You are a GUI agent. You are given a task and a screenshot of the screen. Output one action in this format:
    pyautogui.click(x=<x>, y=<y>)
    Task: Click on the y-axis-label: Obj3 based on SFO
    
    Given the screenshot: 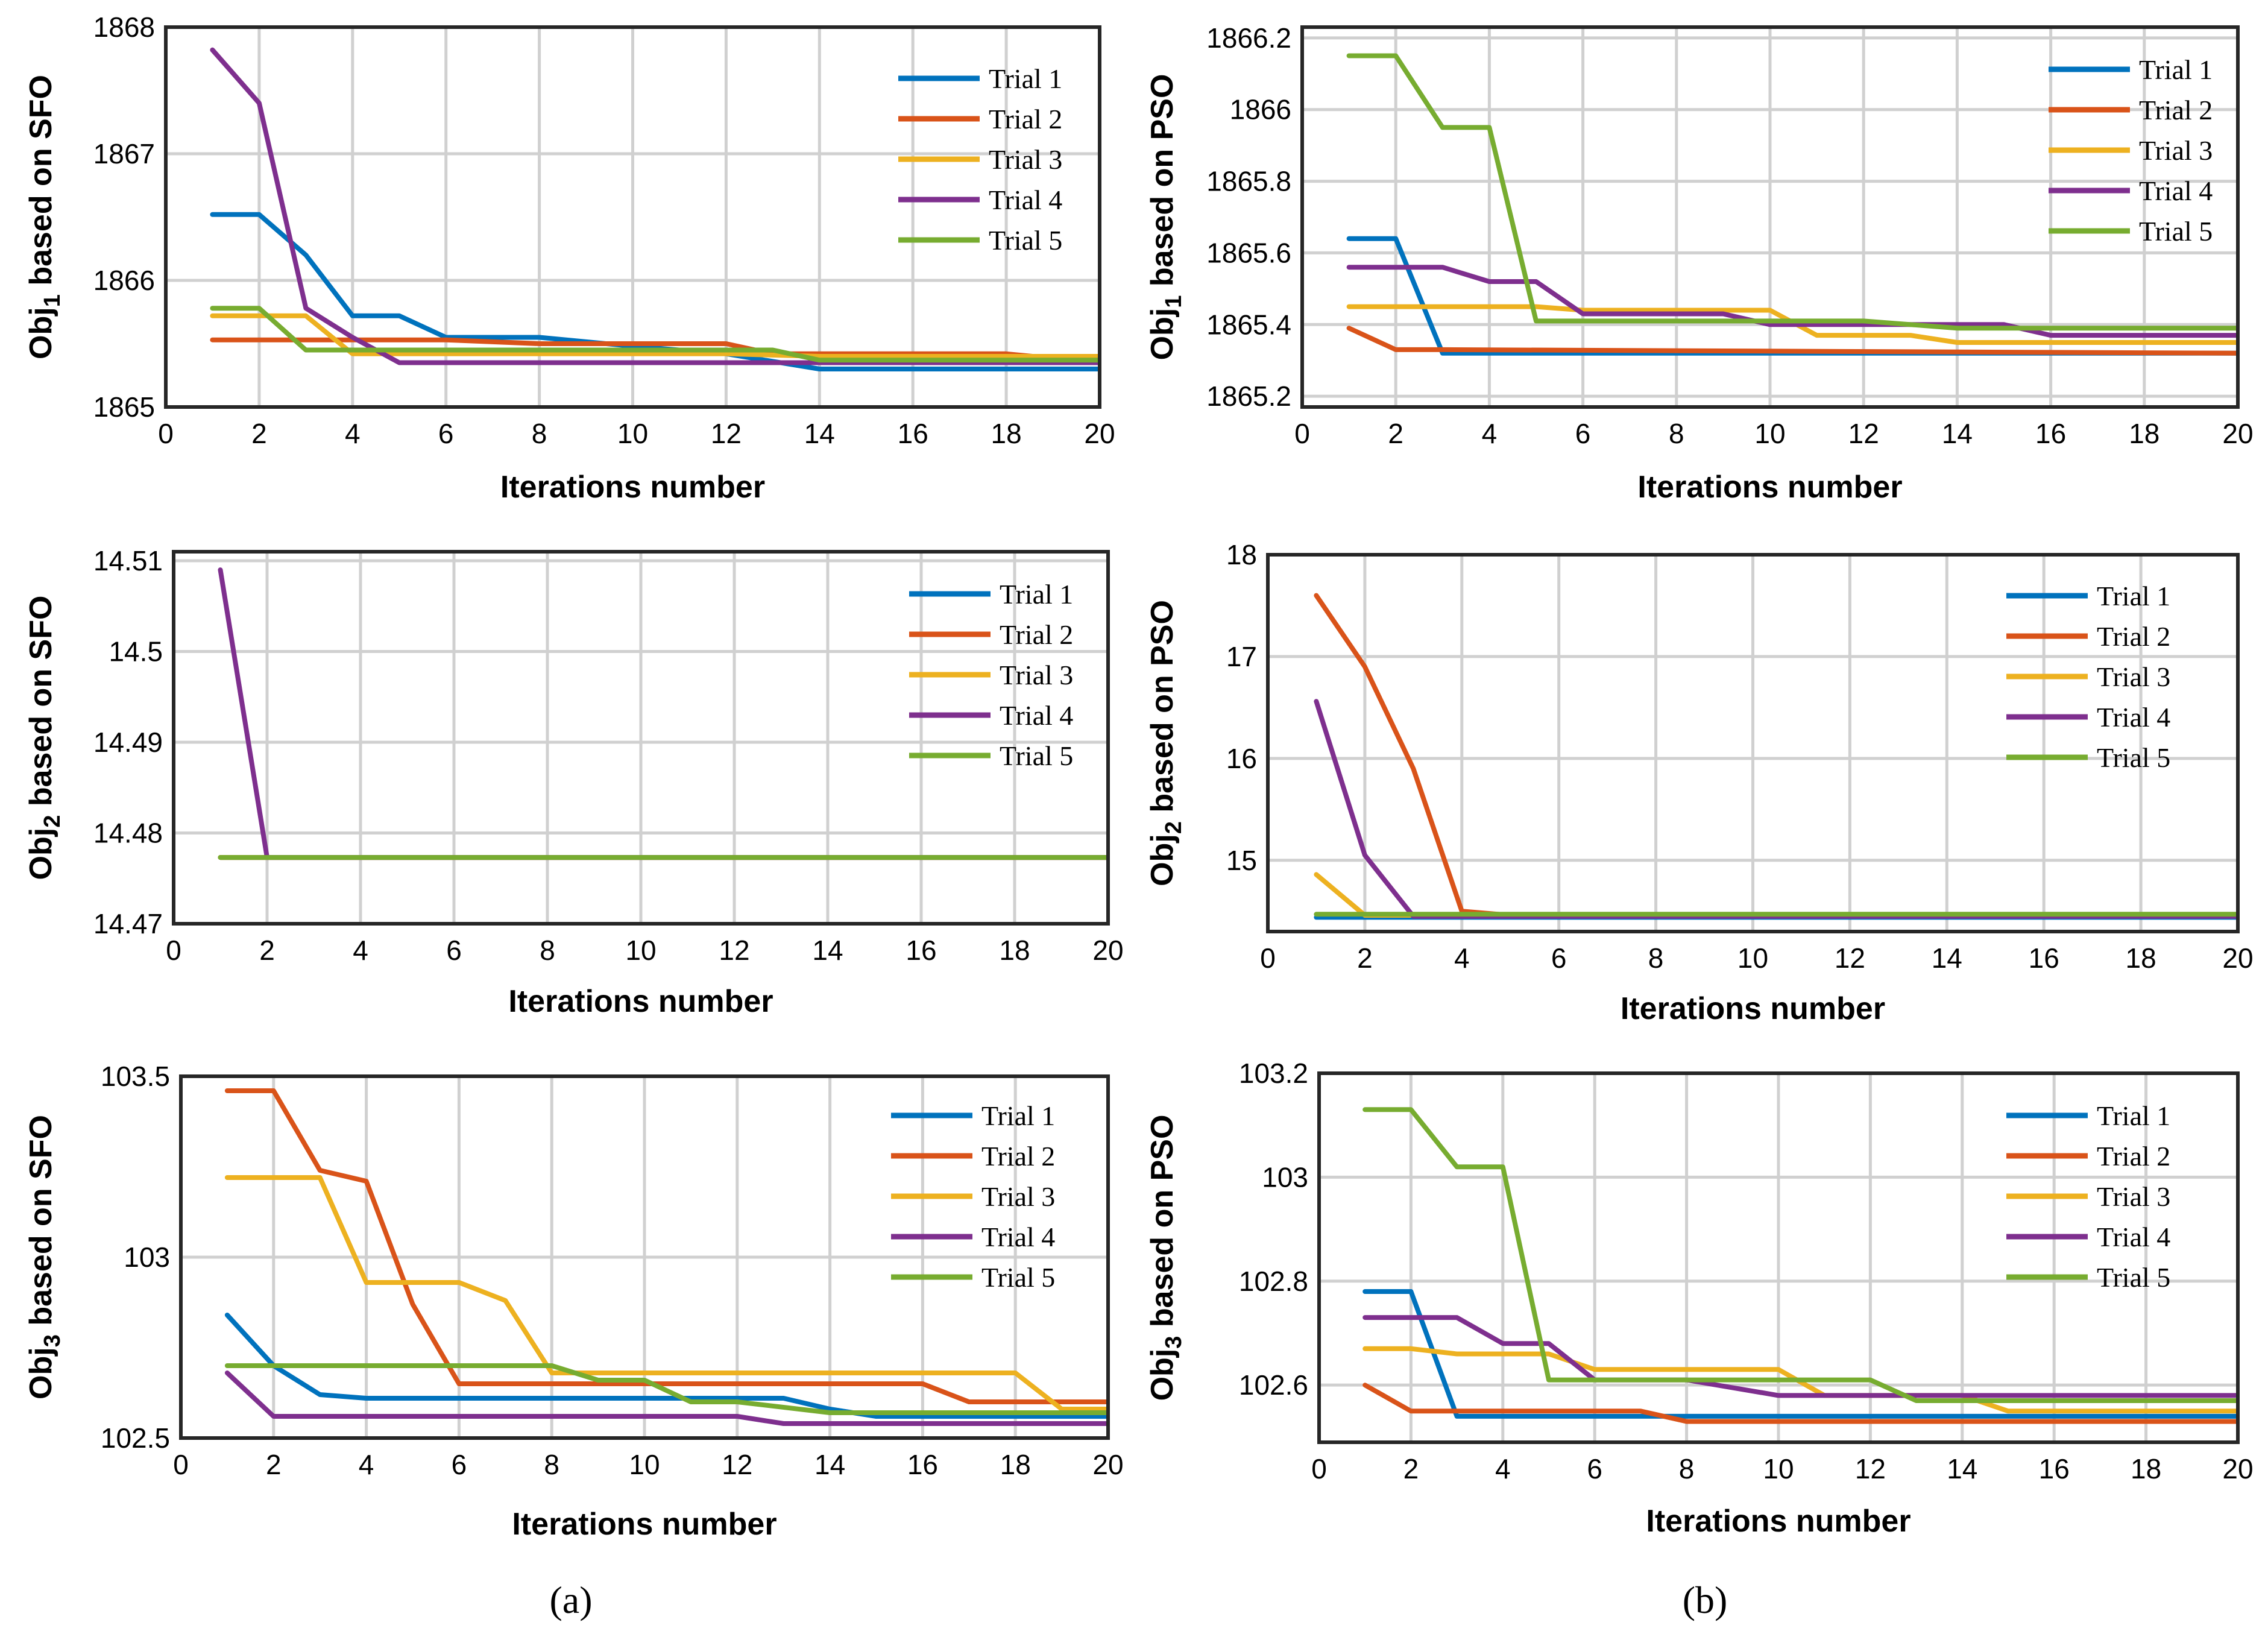 What is the action you would take?
    pyautogui.click(x=44, y=1257)
    